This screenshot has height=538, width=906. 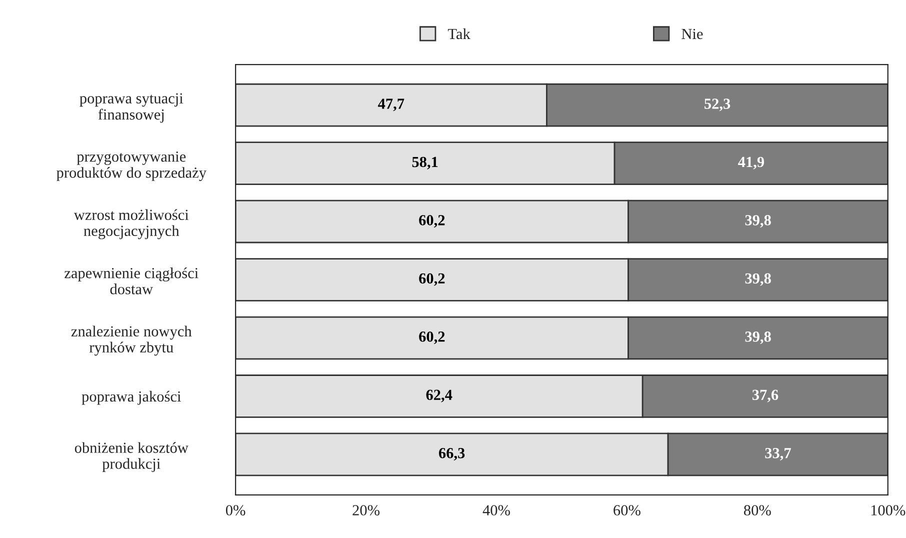 I want to click on y-tick-label: poprawa sytuacji finansowej, so click(x=132, y=108).